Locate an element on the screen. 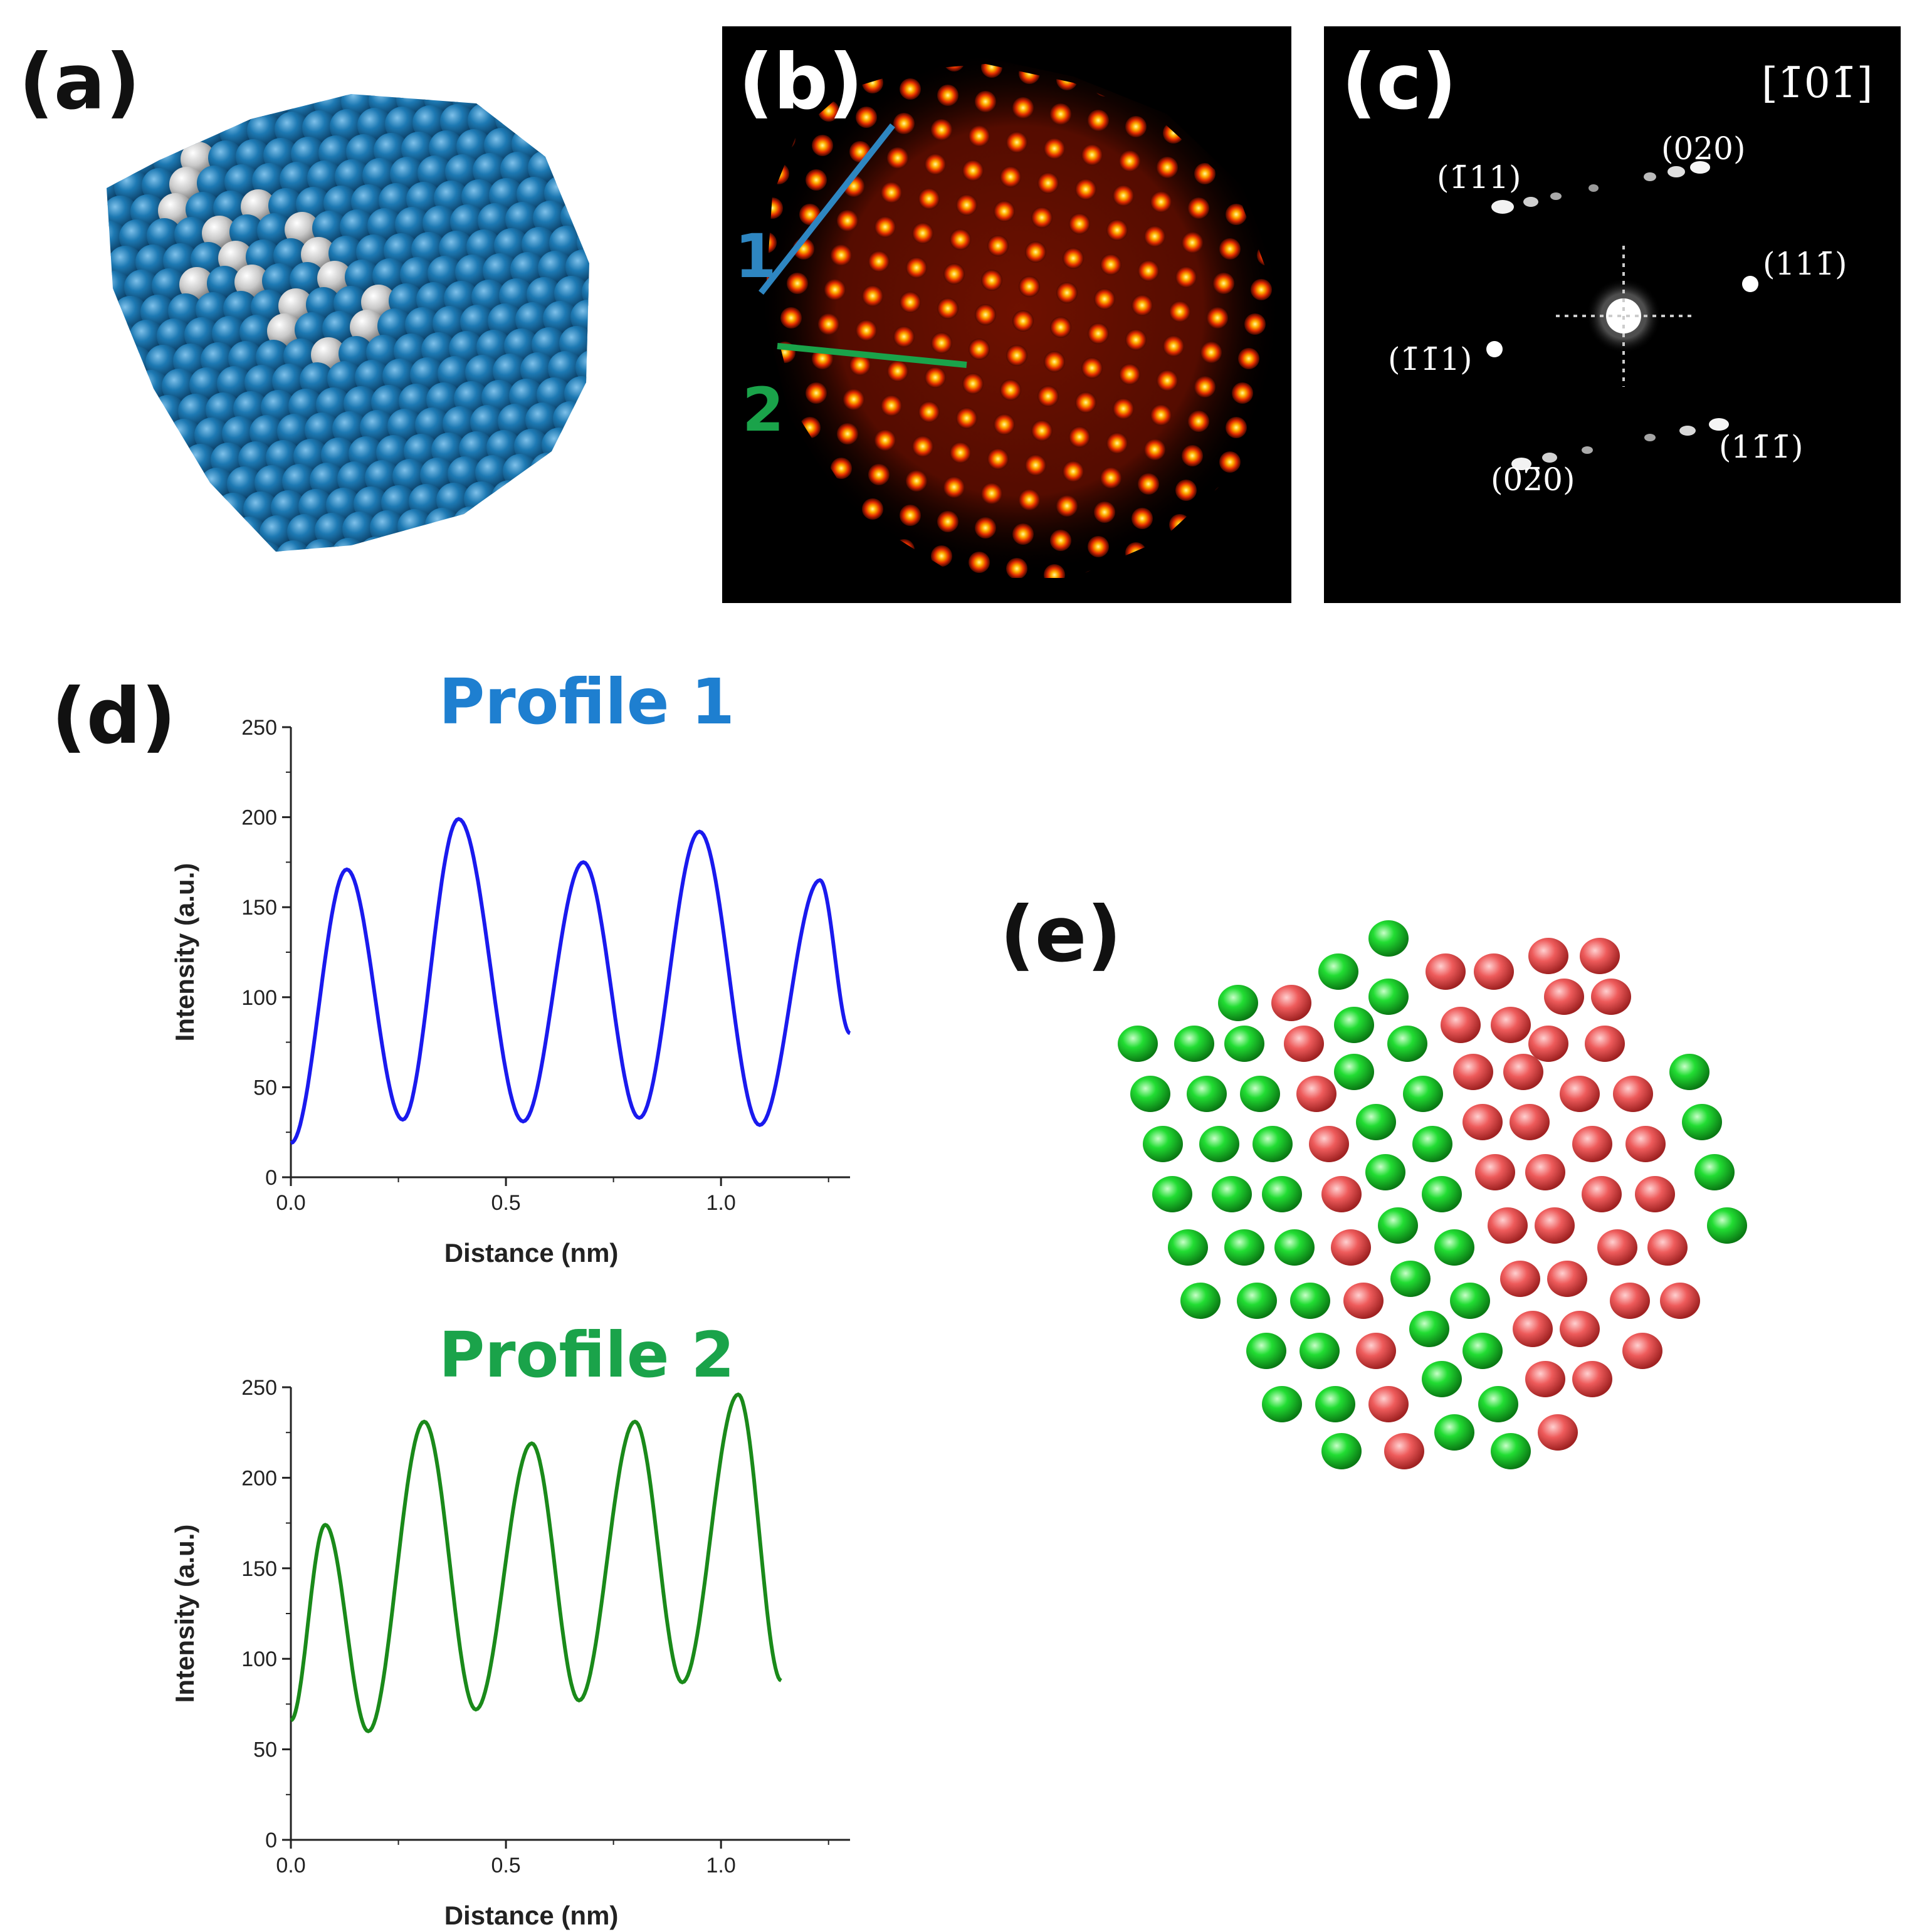 The width and height of the screenshot is (1922, 1932). y-tick-label: 200 is located at coordinates (259, 818).